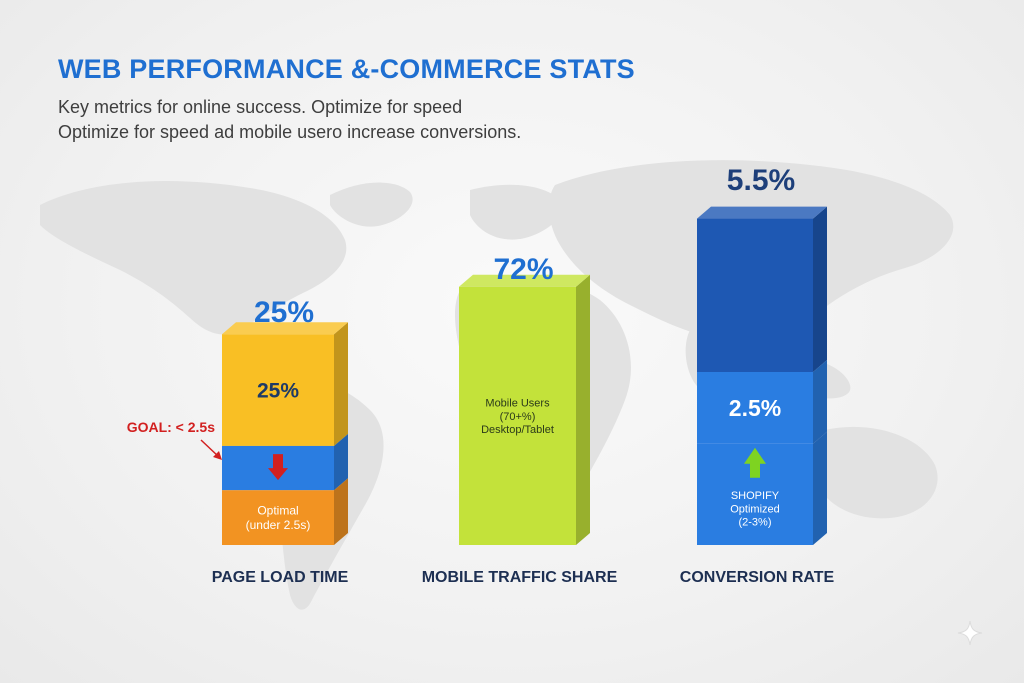 The height and width of the screenshot is (683, 1024). What do you see at coordinates (755, 509) in the screenshot?
I see `segment-label-3-3: SHOPIFY Optimized (2-3%)` at bounding box center [755, 509].